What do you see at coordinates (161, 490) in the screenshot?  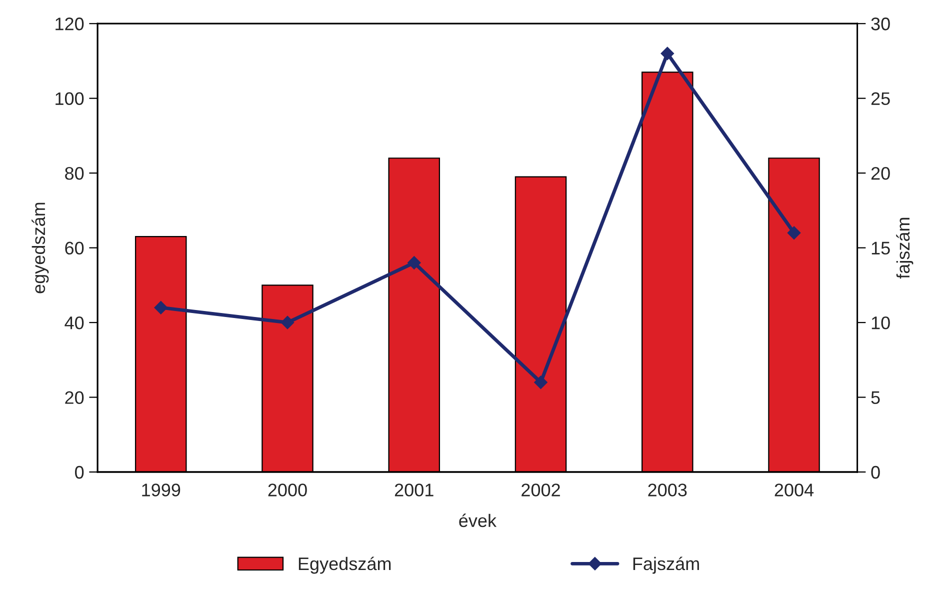 I see `x-tick-label: 1999` at bounding box center [161, 490].